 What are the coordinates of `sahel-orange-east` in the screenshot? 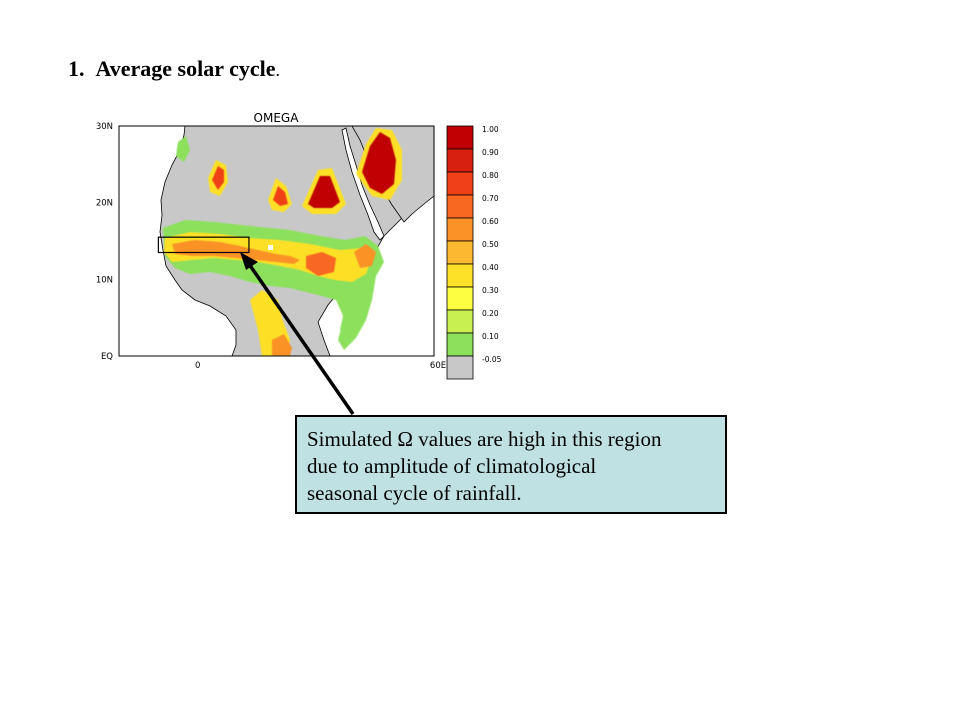 It's located at (321, 264).